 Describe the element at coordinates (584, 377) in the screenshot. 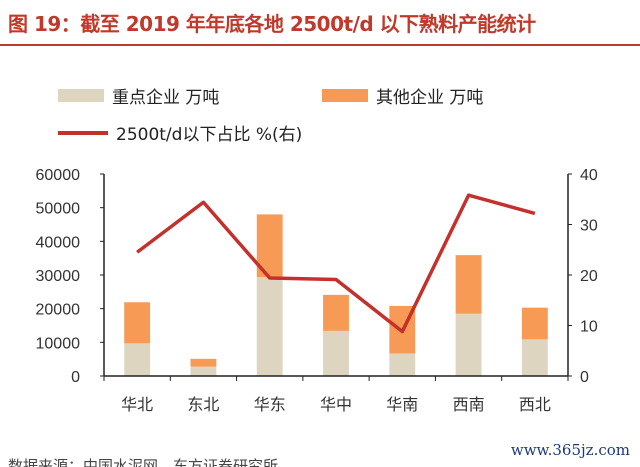

I see `y2-tick-label: 0` at that location.